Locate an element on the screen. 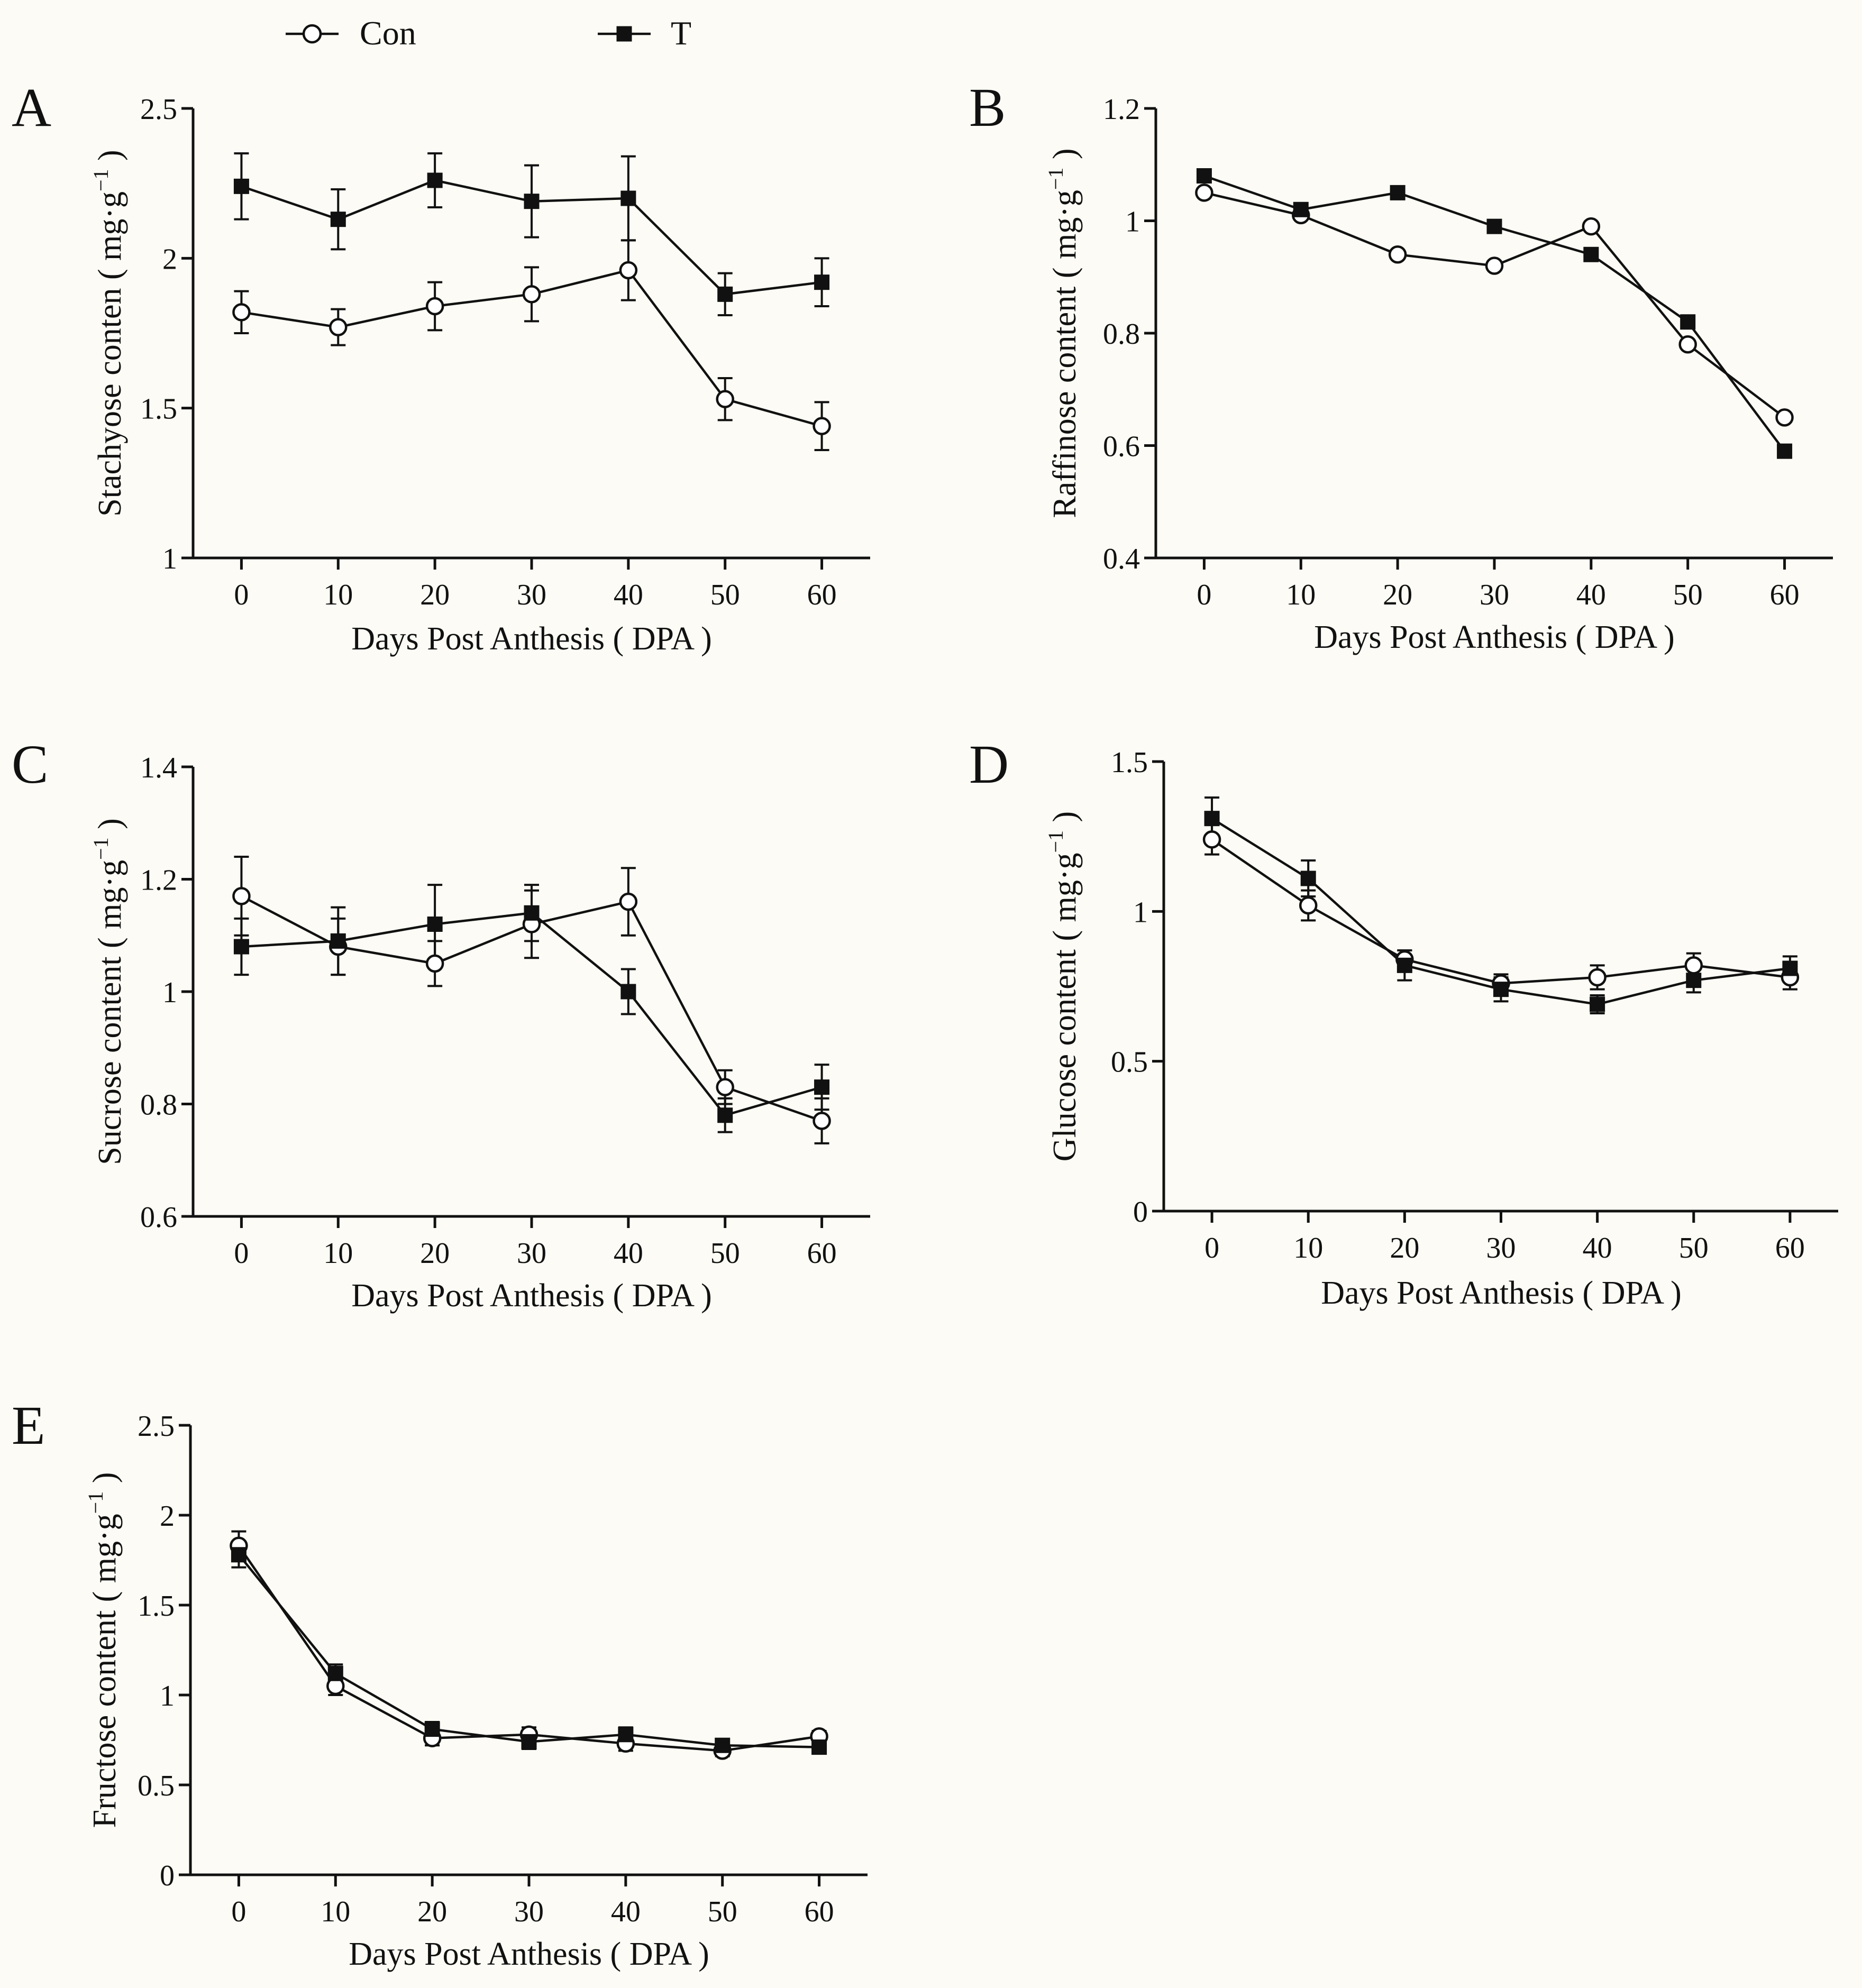 The width and height of the screenshot is (1862, 1988). panel-c-y-tick-label: 0.8 is located at coordinates (158, 1105).